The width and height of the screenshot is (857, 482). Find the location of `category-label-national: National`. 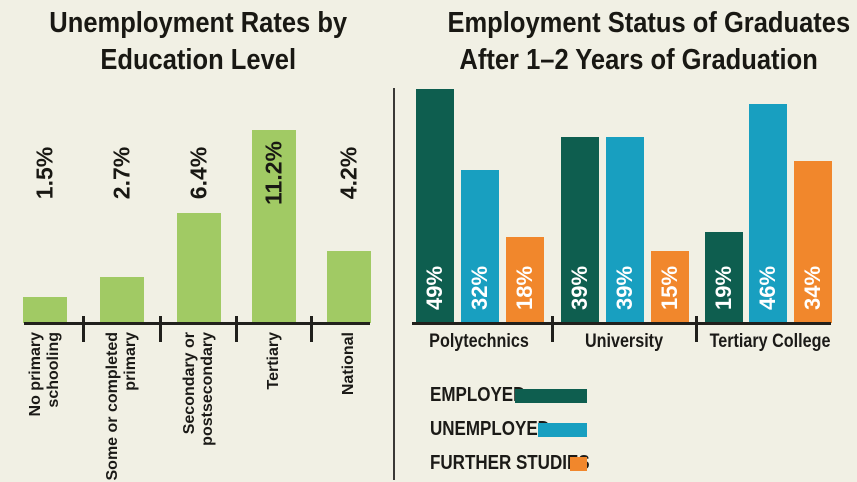

category-label-national: National is located at coordinates (348, 364).